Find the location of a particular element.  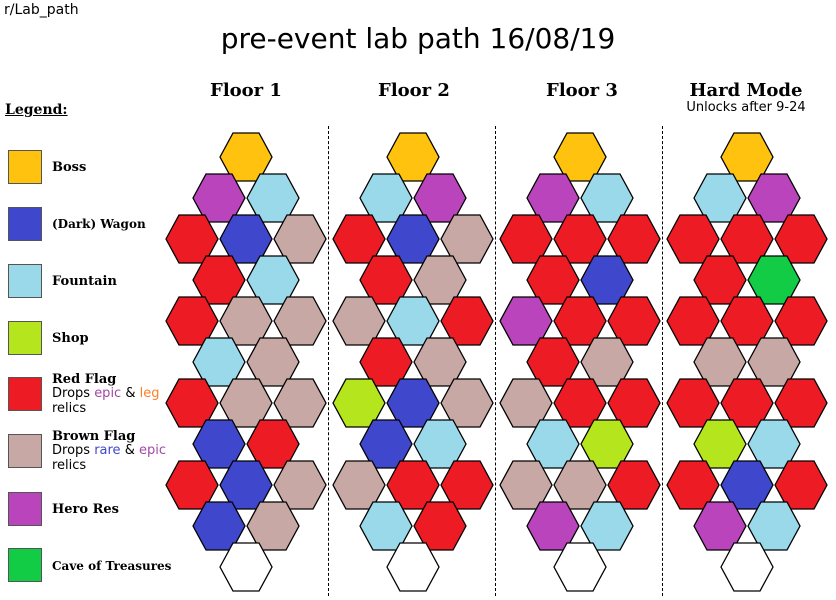

legend-label-fountain: Fountain is located at coordinates (84, 281).